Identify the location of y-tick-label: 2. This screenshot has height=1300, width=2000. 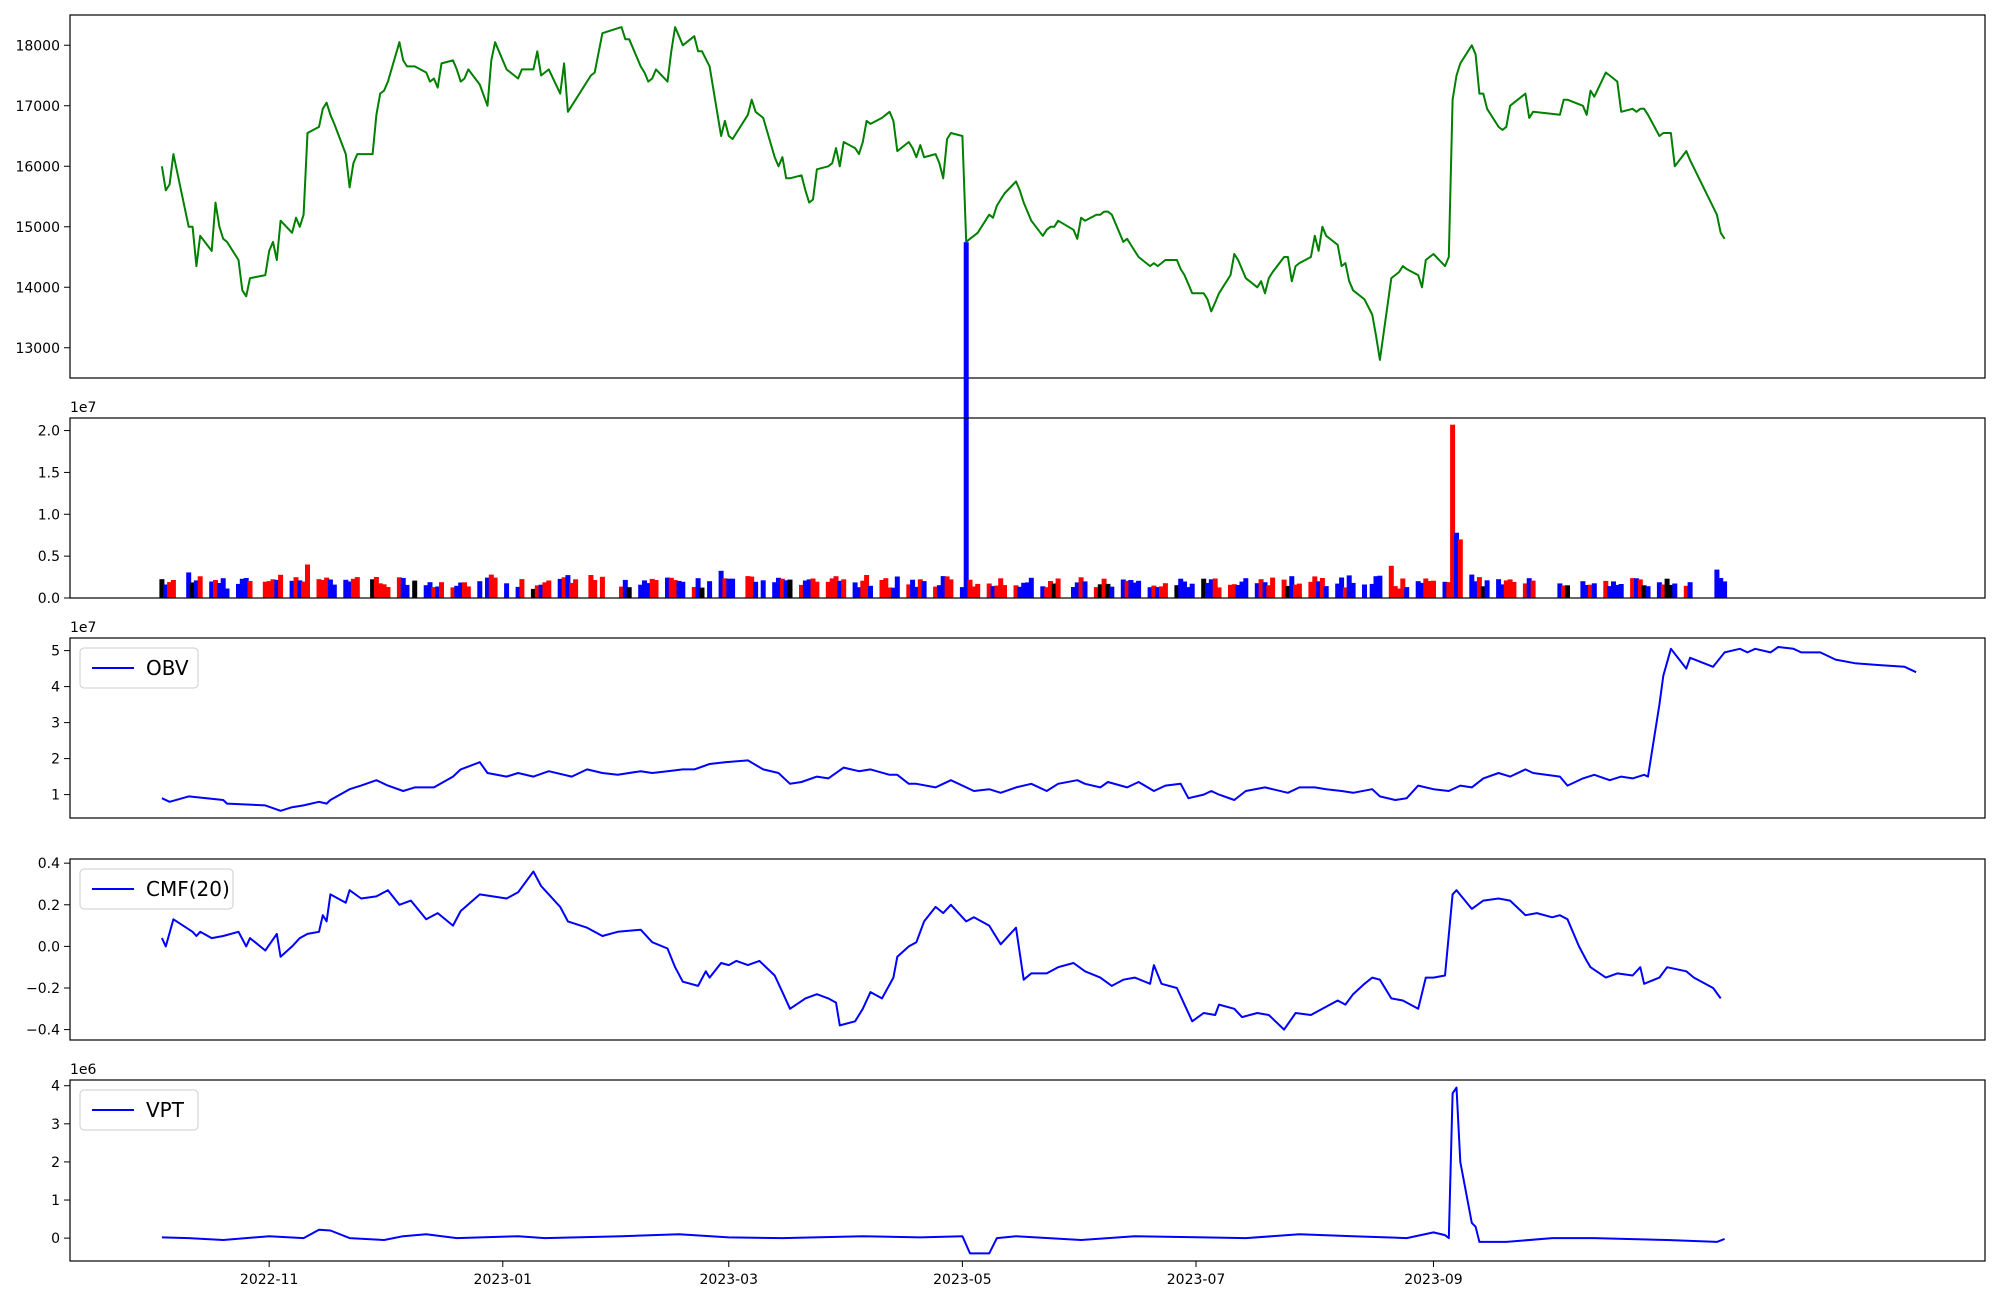
(55, 1163).